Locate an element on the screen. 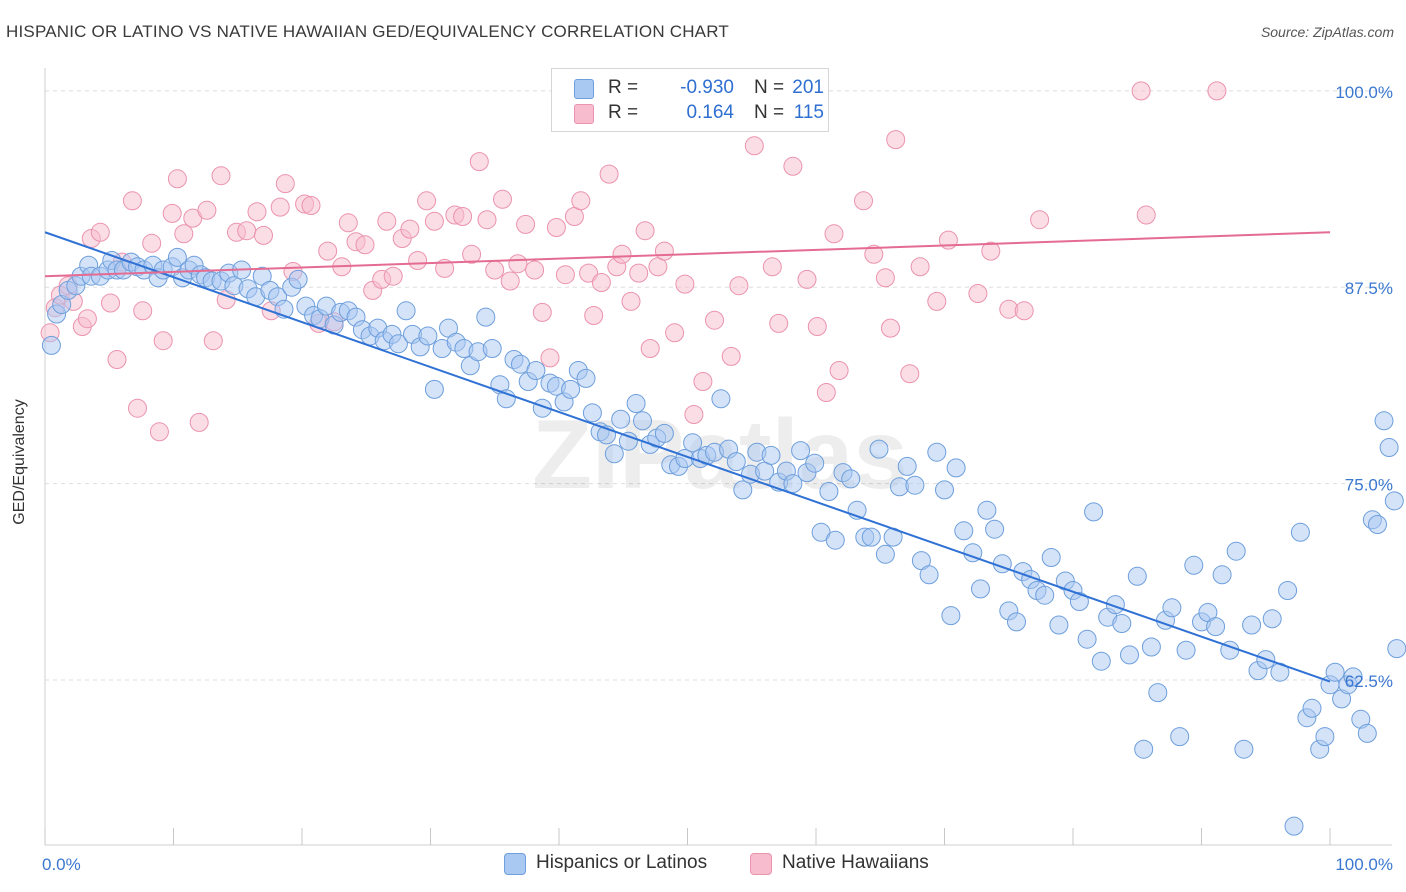 The image size is (1406, 892). pink-swatch is located at coordinates (761, 864).